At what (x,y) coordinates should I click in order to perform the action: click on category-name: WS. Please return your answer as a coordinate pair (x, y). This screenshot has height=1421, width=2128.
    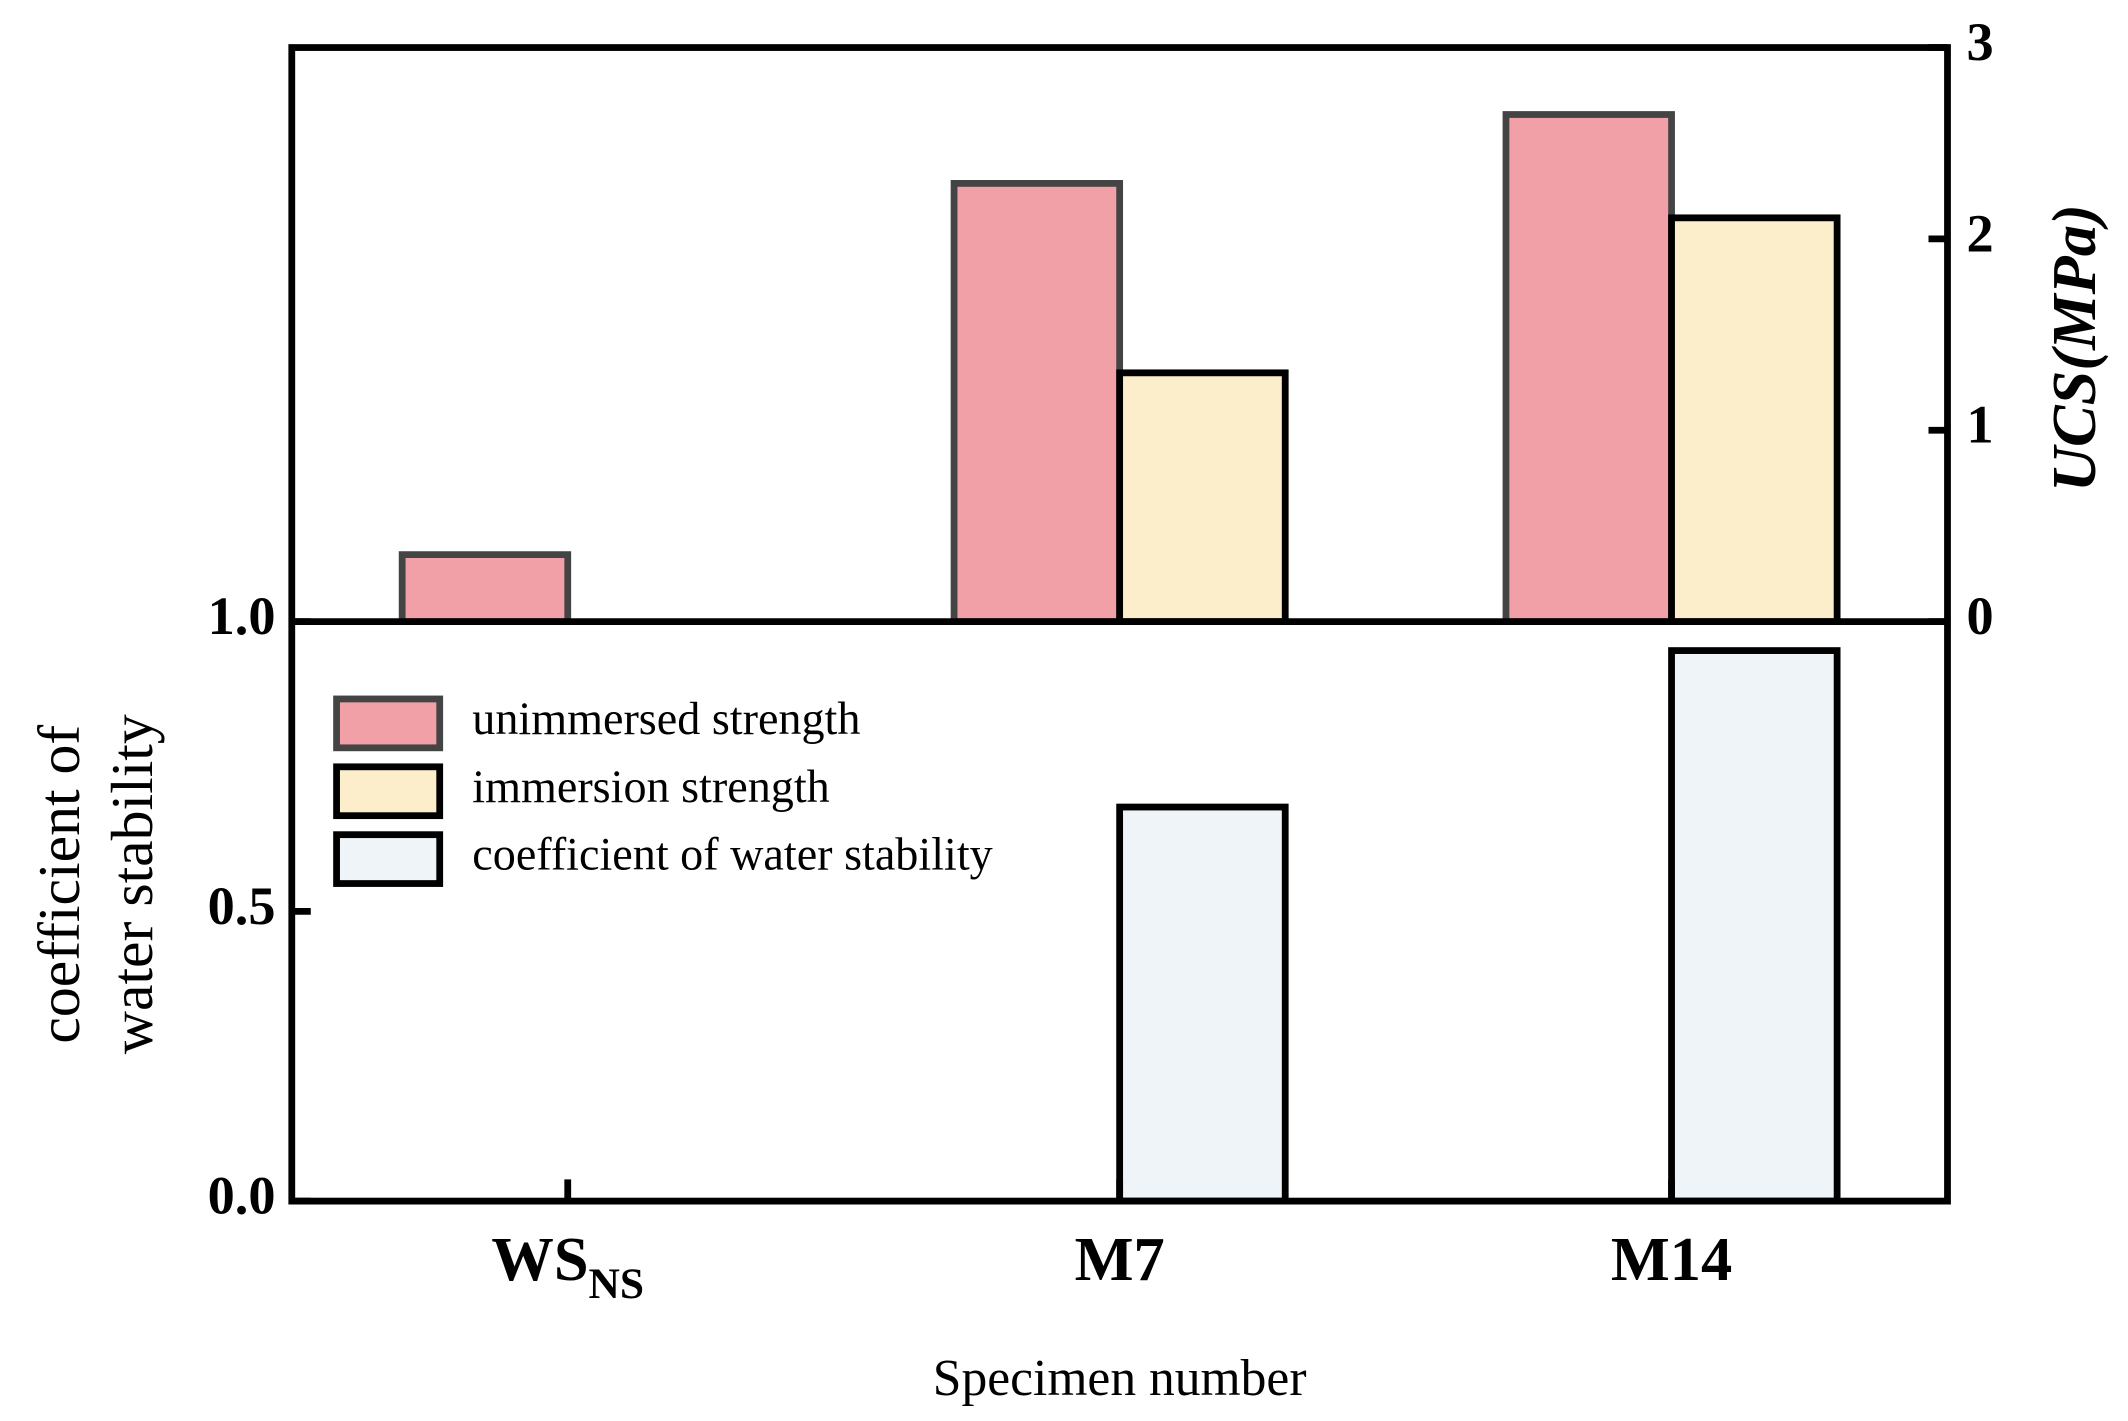
    Looking at the image, I should click on (539, 1260).